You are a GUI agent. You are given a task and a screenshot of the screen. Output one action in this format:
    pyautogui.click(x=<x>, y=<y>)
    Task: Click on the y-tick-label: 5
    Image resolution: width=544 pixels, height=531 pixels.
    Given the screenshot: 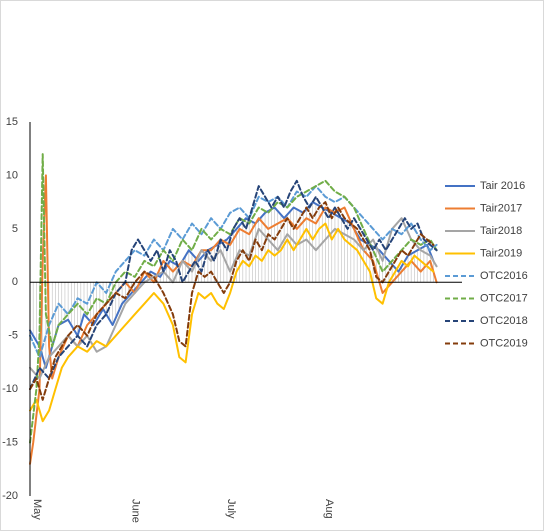 What is the action you would take?
    pyautogui.click(x=15, y=229)
    